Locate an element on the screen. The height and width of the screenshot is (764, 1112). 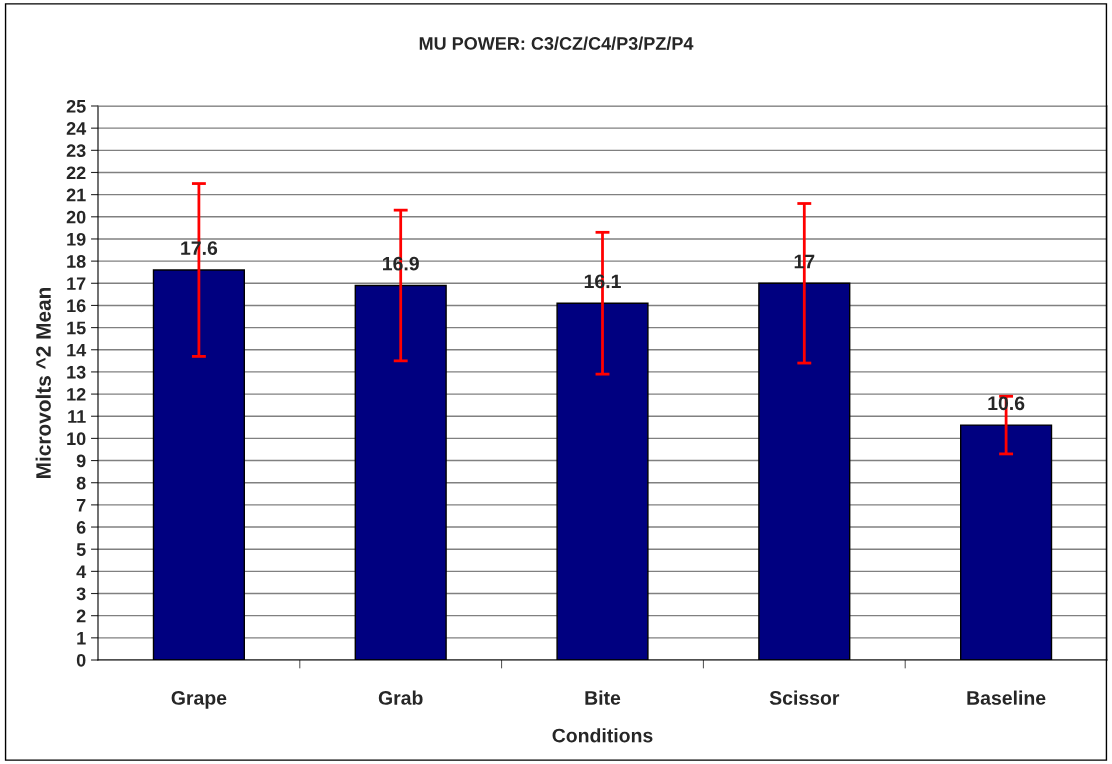
y-tick-label: 2 is located at coordinates (81, 616).